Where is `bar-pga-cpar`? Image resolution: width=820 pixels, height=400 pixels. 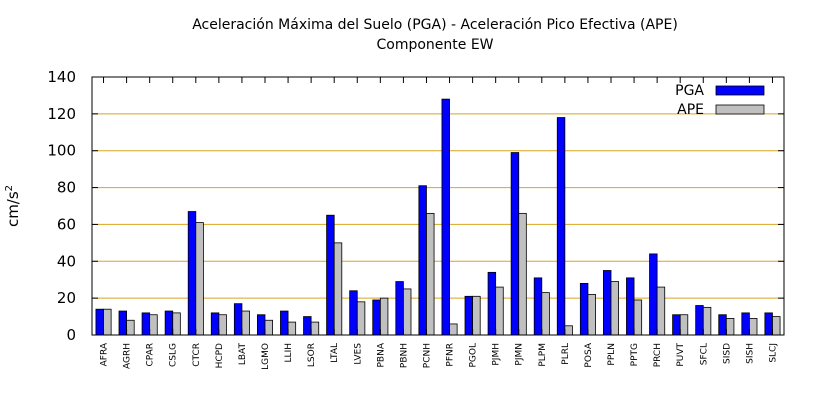 bar-pga-cpar is located at coordinates (146, 324).